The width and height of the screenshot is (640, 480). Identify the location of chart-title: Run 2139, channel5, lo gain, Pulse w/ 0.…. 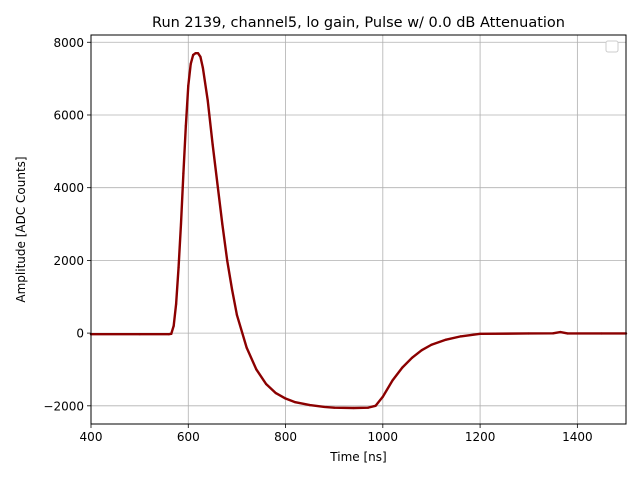
(358, 23).